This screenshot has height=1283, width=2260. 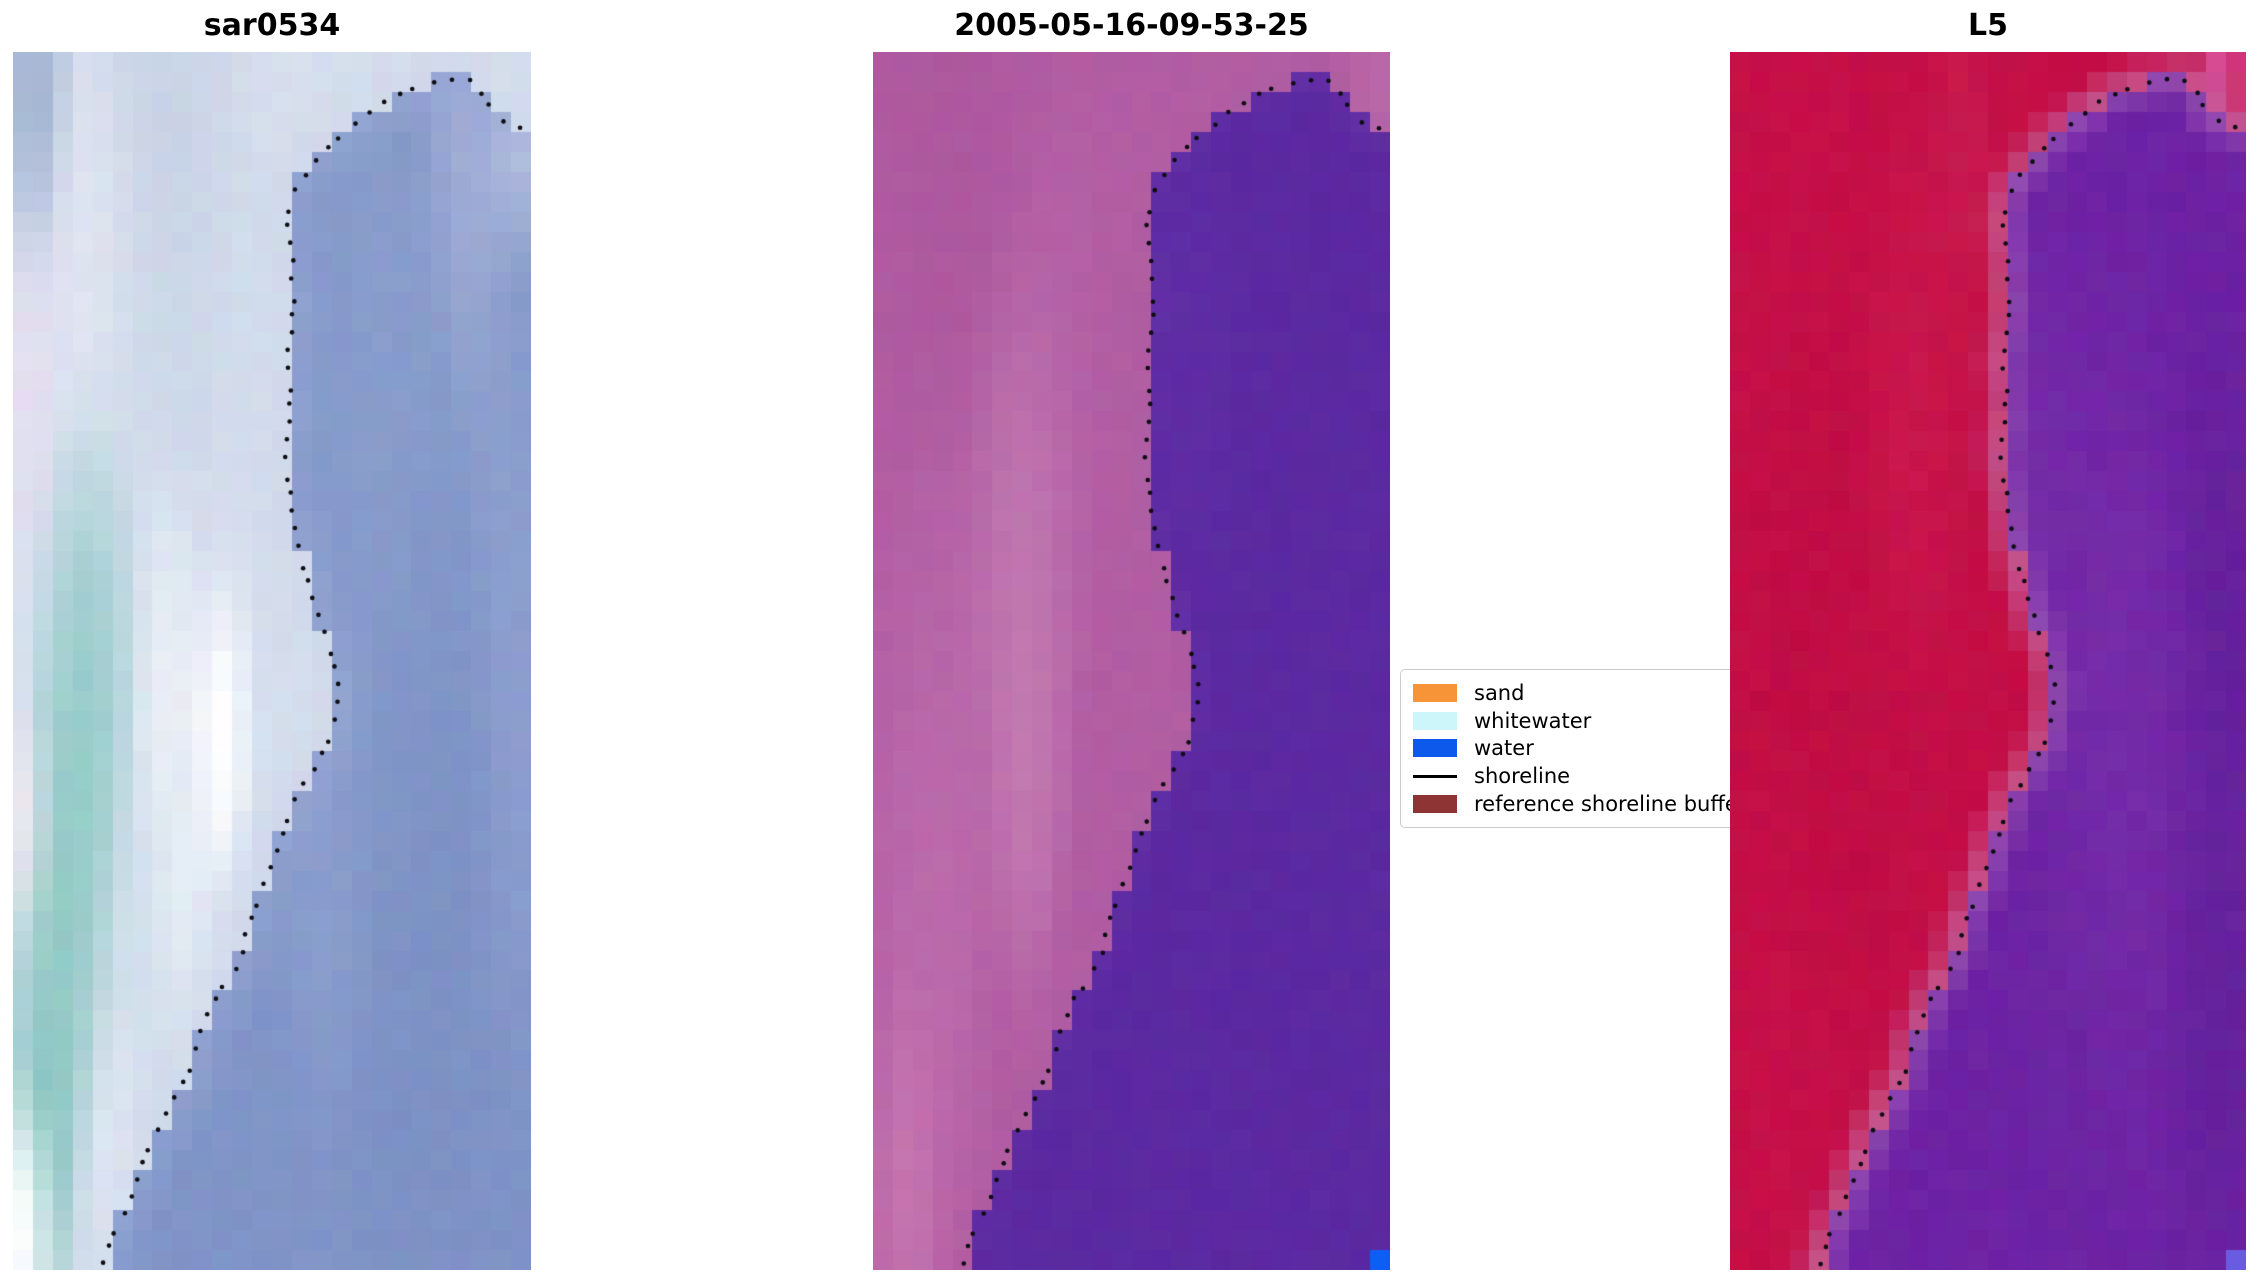 What do you see at coordinates (1988, 25) in the screenshot?
I see `panel-title-l5: L5` at bounding box center [1988, 25].